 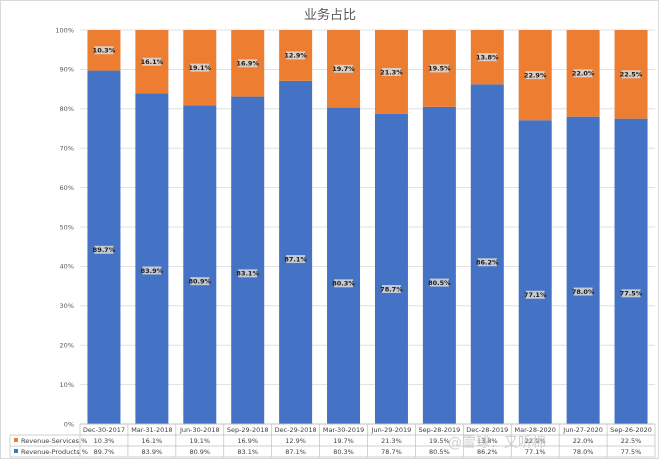 I want to click on legend-label: Revenue-Services %, so click(x=54, y=441).